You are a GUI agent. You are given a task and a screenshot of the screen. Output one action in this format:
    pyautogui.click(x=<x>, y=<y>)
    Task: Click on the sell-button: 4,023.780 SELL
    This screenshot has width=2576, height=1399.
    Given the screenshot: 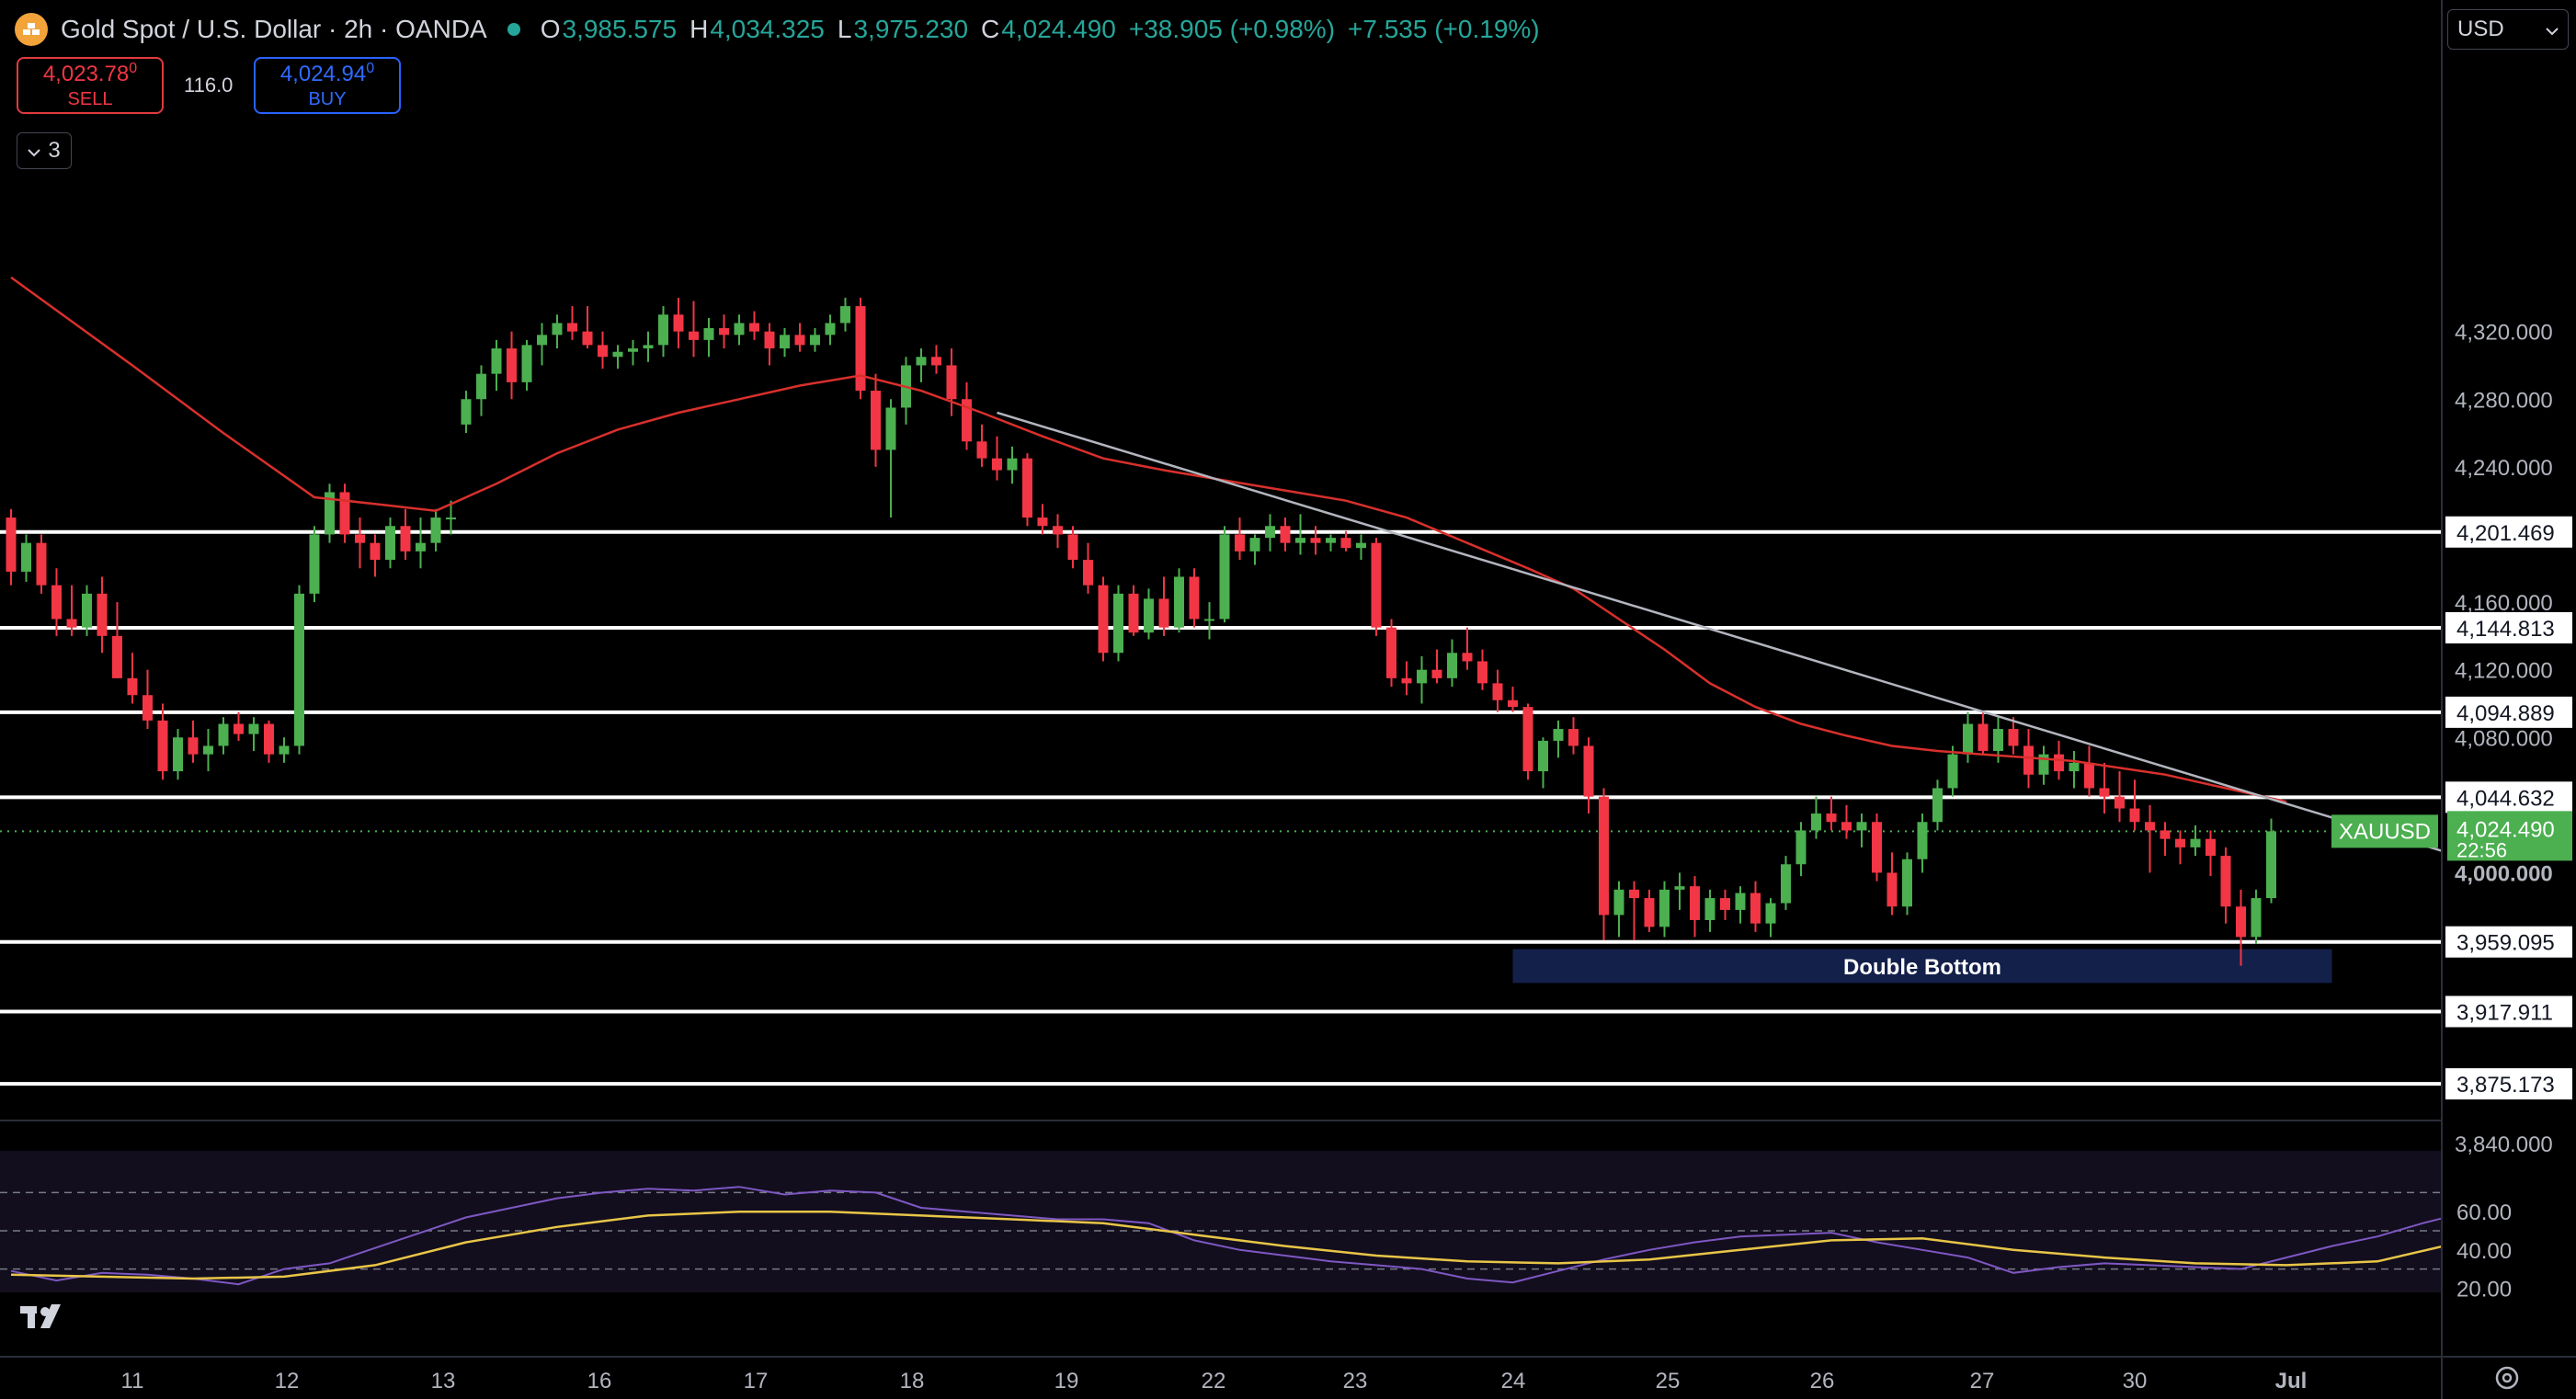 What is the action you would take?
    pyautogui.click(x=90, y=85)
    